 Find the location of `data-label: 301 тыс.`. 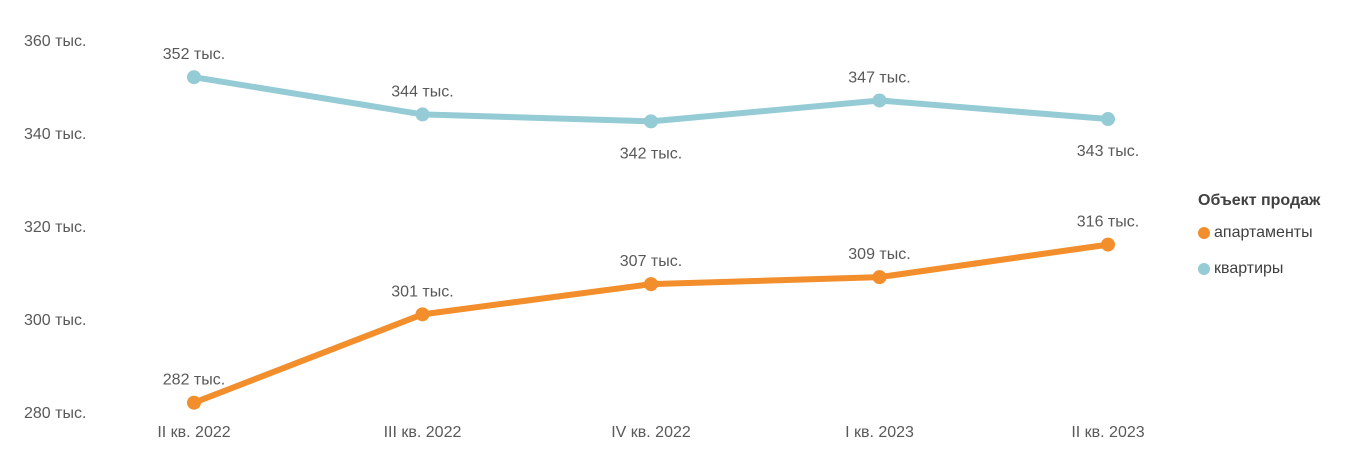

data-label: 301 тыс. is located at coordinates (422, 291).